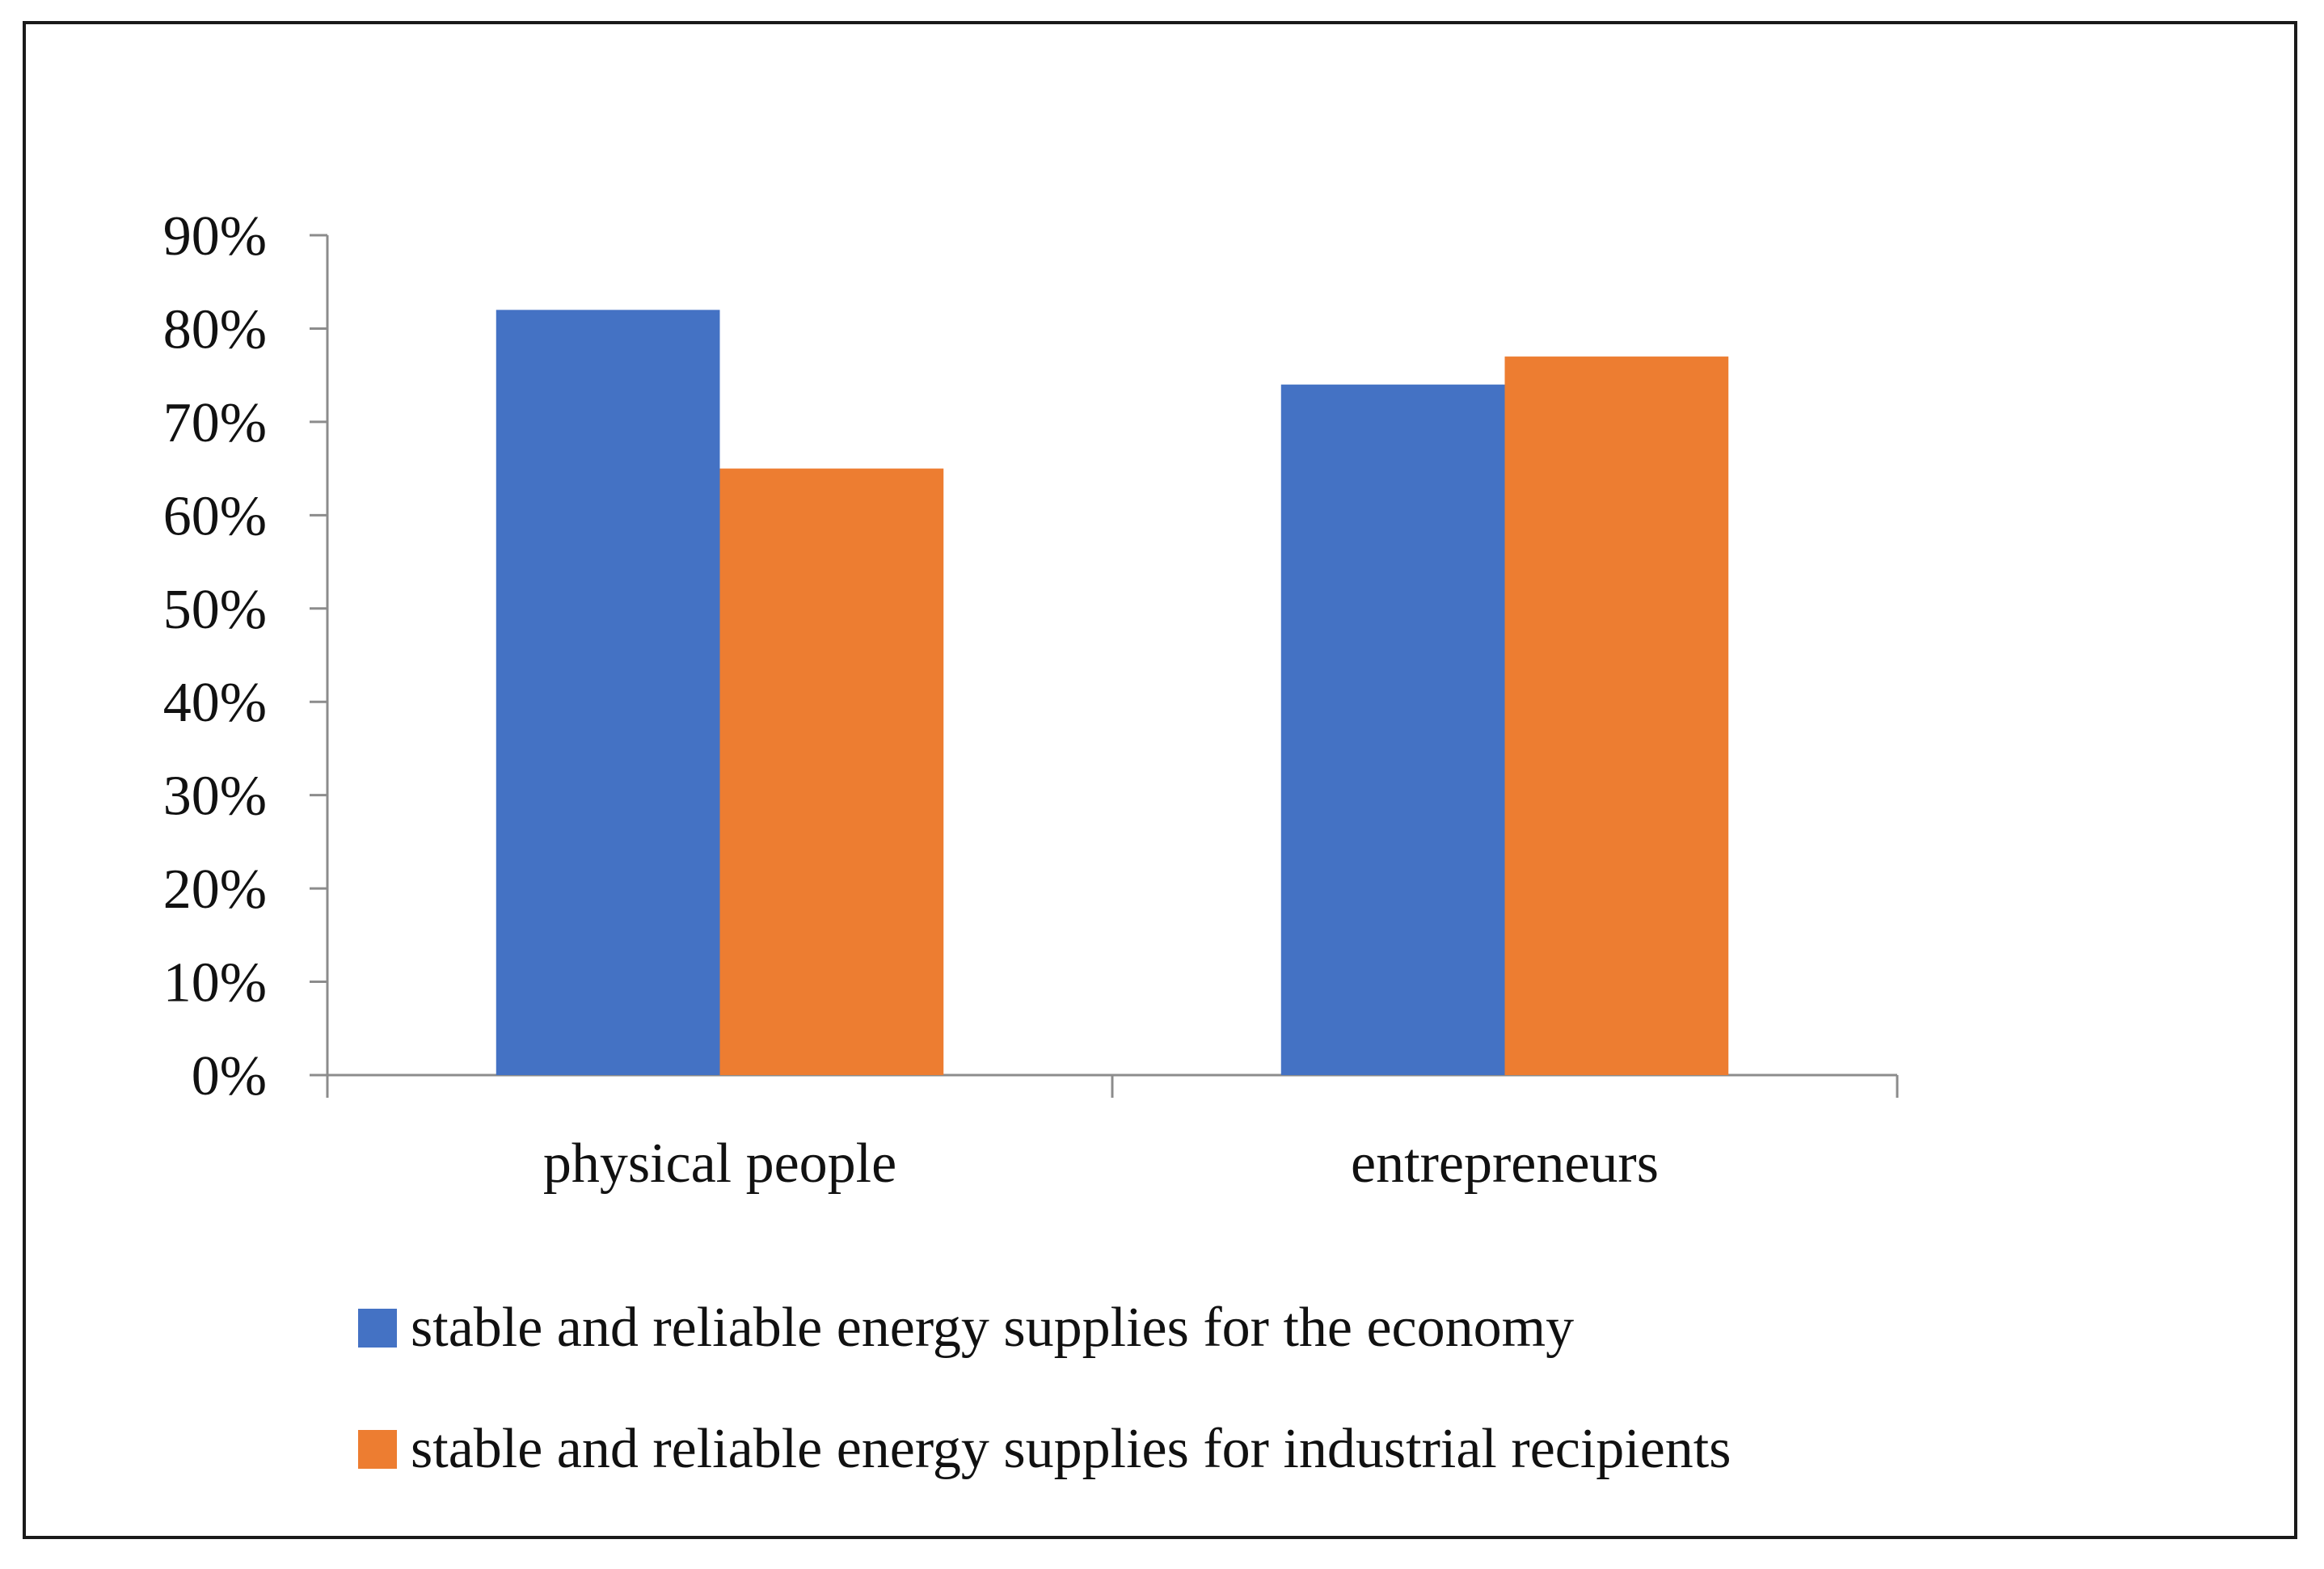  What do you see at coordinates (215, 516) in the screenshot?
I see `y-tick-label: 60%` at bounding box center [215, 516].